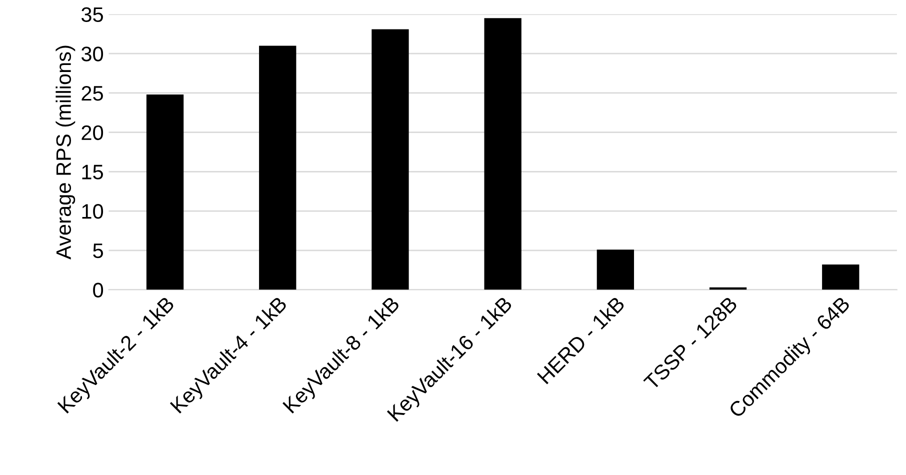 This screenshot has width=906, height=475. Describe the element at coordinates (66, 153) in the screenshot. I see `y-axis-title: Average RPS (millions)` at that location.